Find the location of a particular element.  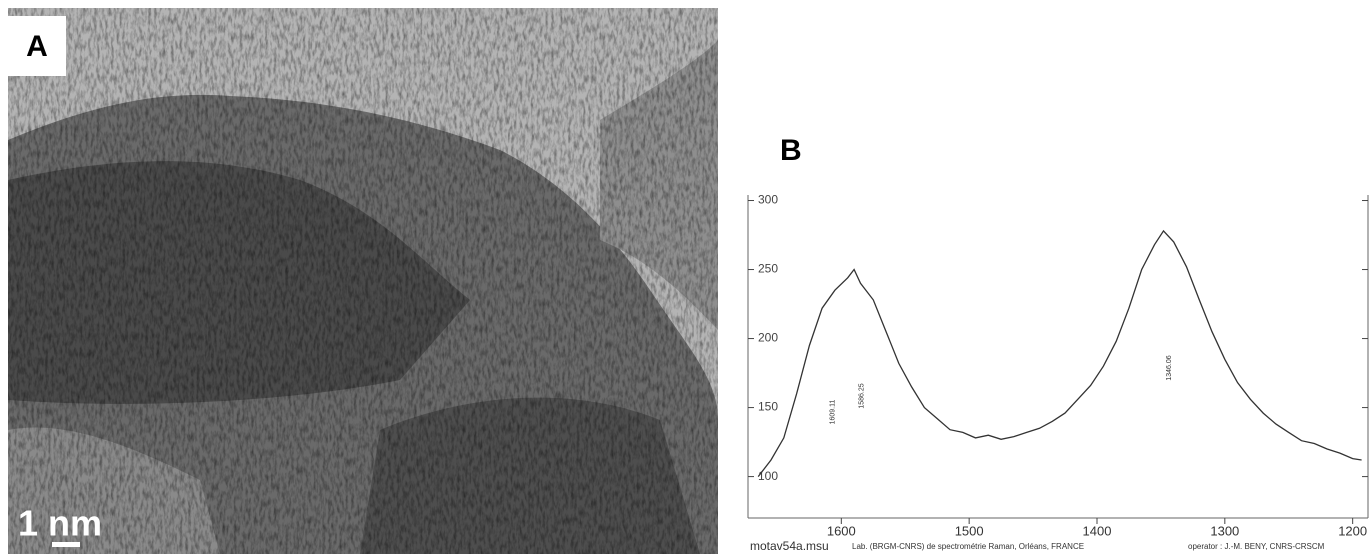

x-tick-label: 1500 is located at coordinates (969, 530).